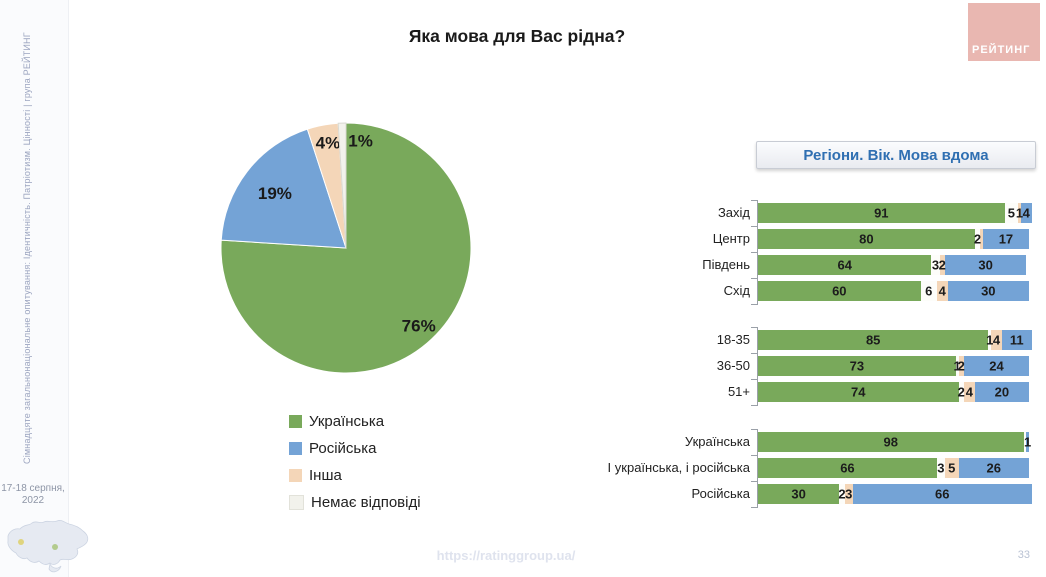 The image size is (1046, 577). I want to click on ukraine-map-icon, so click(48, 544).